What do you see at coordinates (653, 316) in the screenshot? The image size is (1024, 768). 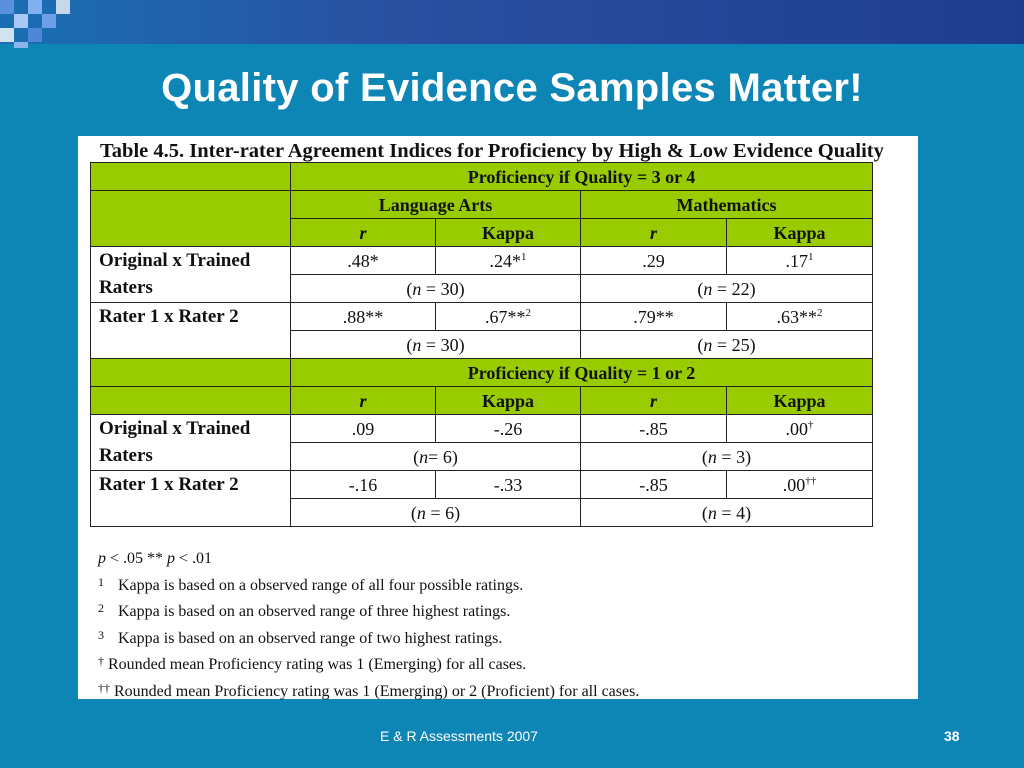 I see `cell-value: .79**` at bounding box center [653, 316].